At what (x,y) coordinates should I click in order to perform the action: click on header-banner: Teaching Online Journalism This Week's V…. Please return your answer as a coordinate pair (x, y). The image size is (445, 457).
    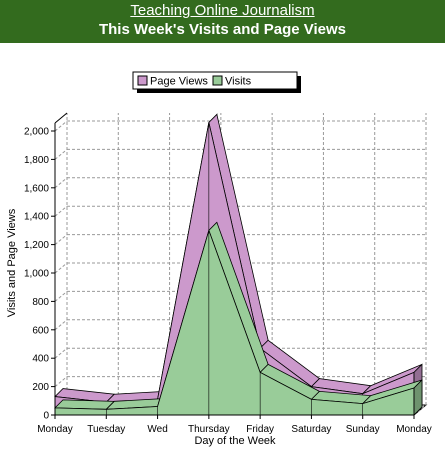
    Looking at the image, I should click on (222, 21).